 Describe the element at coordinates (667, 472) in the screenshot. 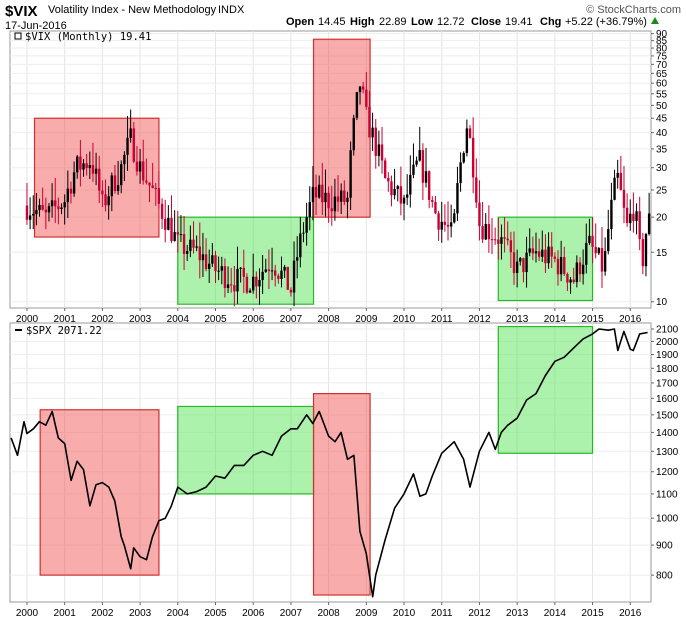

I see `y-tick-label: 1200` at that location.